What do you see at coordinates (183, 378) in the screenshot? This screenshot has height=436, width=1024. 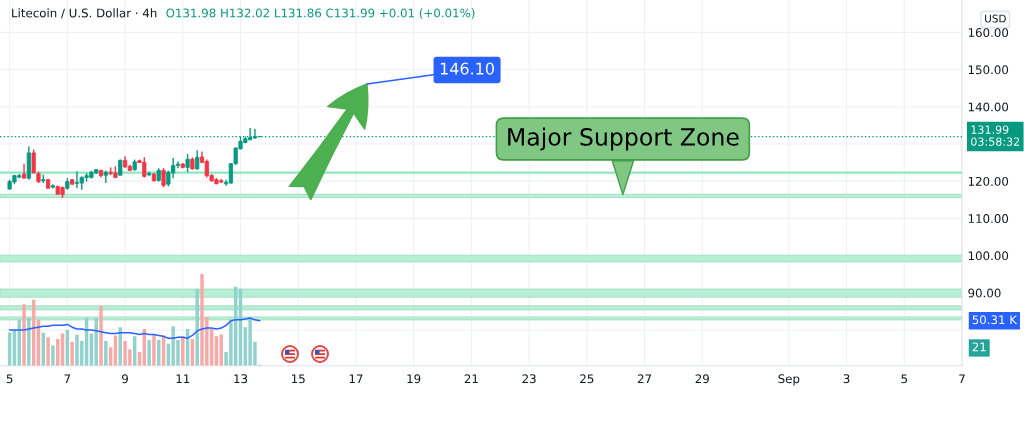 I see `x-tick-label: 11` at bounding box center [183, 378].